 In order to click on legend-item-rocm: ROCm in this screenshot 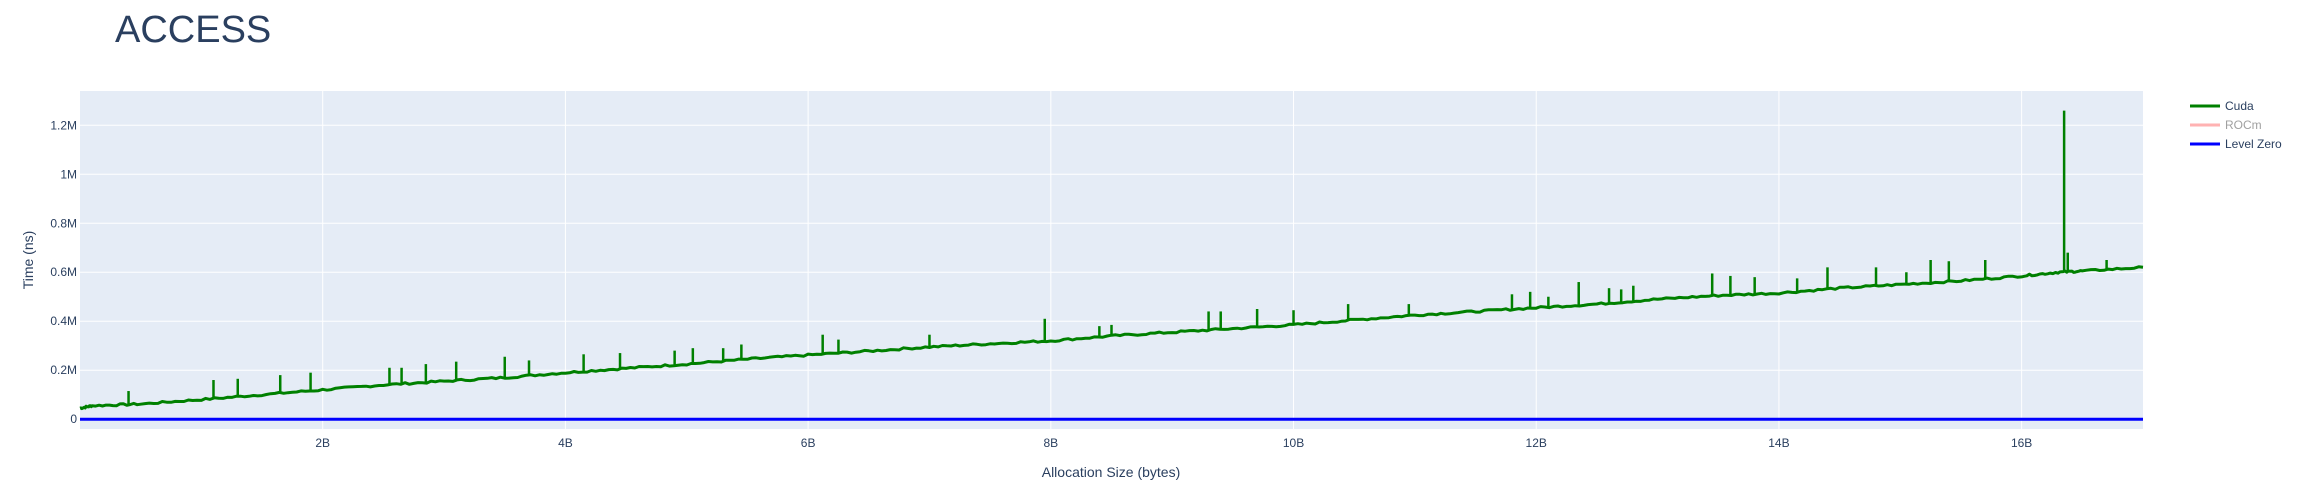, I will do `click(2226, 125)`.